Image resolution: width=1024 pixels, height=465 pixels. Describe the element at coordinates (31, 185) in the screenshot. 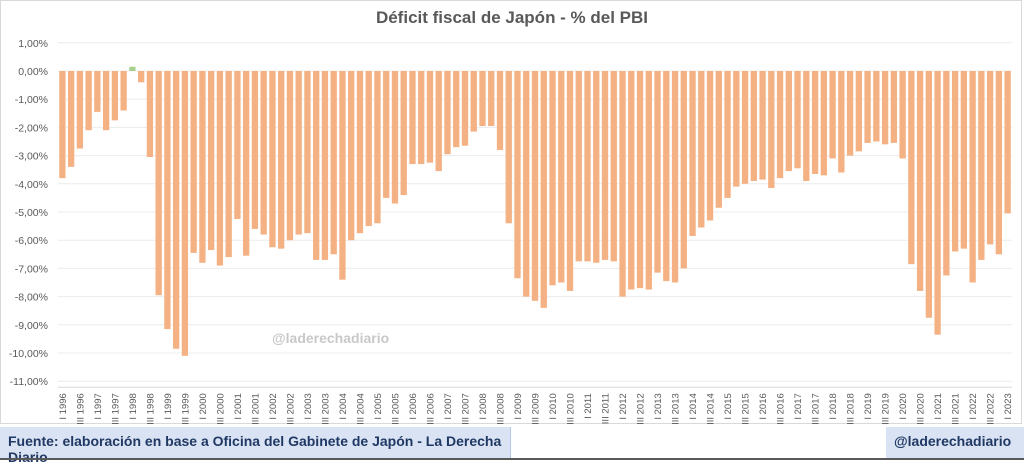

I see `y-tick-label: -4,00%` at that location.